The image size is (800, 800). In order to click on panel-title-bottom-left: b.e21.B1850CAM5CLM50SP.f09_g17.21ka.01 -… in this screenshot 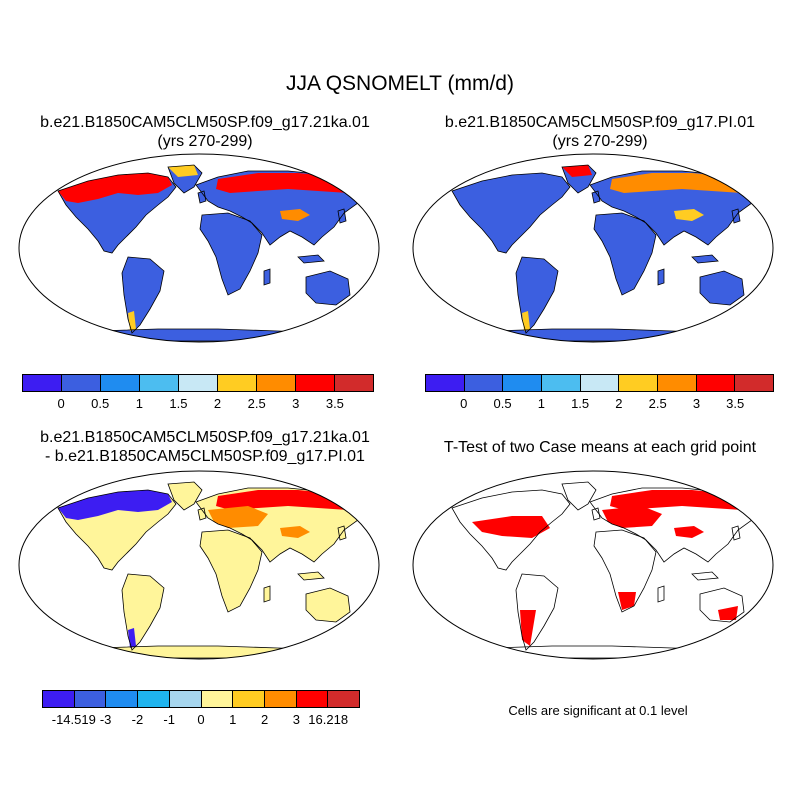, I will do `click(205, 447)`.